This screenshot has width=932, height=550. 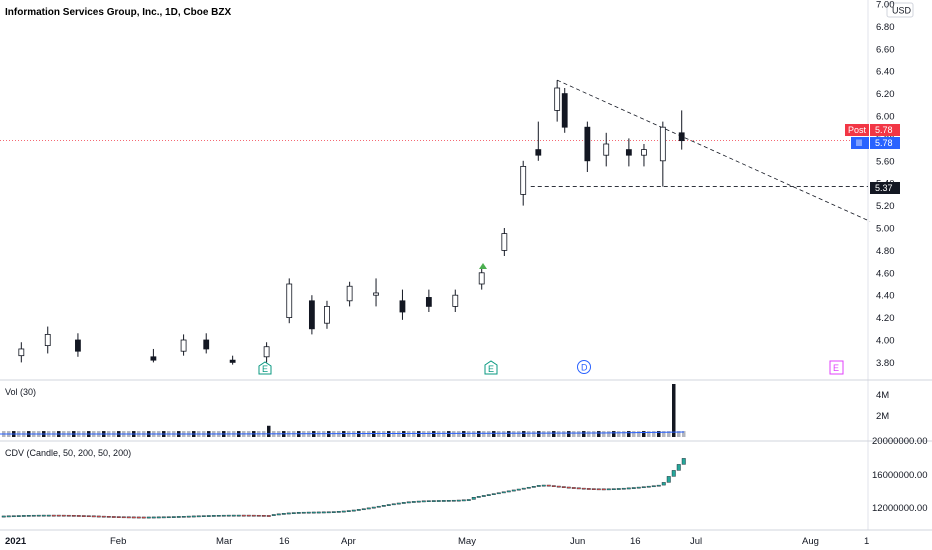 I want to click on post-price-tag-label: Post, so click(x=857, y=130).